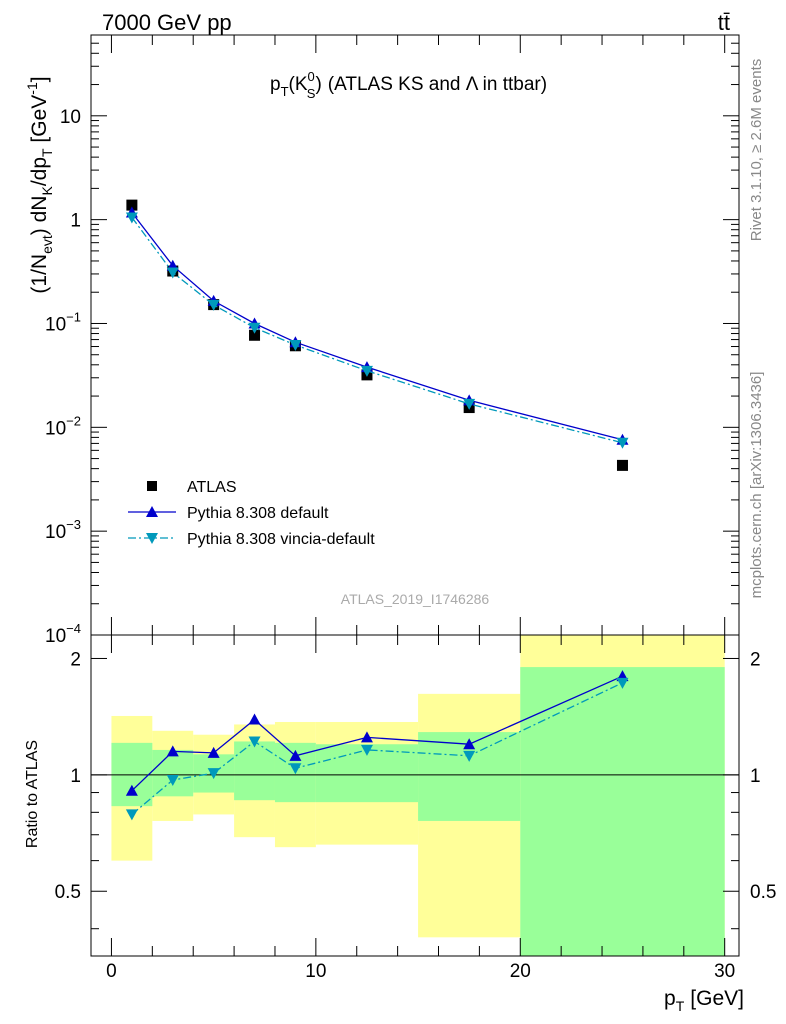 The width and height of the screenshot is (786, 1024). What do you see at coordinates (212, 487) in the screenshot?
I see `legend-label-atlas: ATLAS` at bounding box center [212, 487].